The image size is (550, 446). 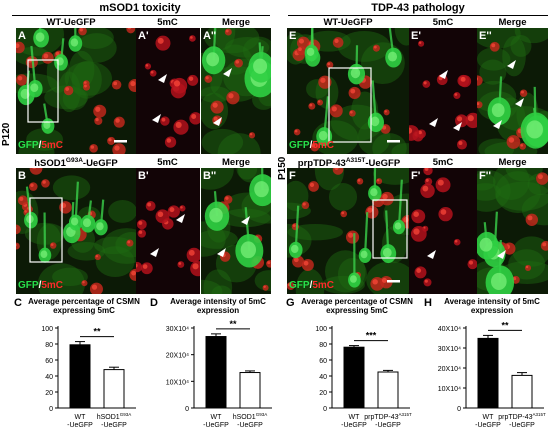 I want to click on section-title-tdp43: TDP-43 pathology, so click(x=418, y=8).